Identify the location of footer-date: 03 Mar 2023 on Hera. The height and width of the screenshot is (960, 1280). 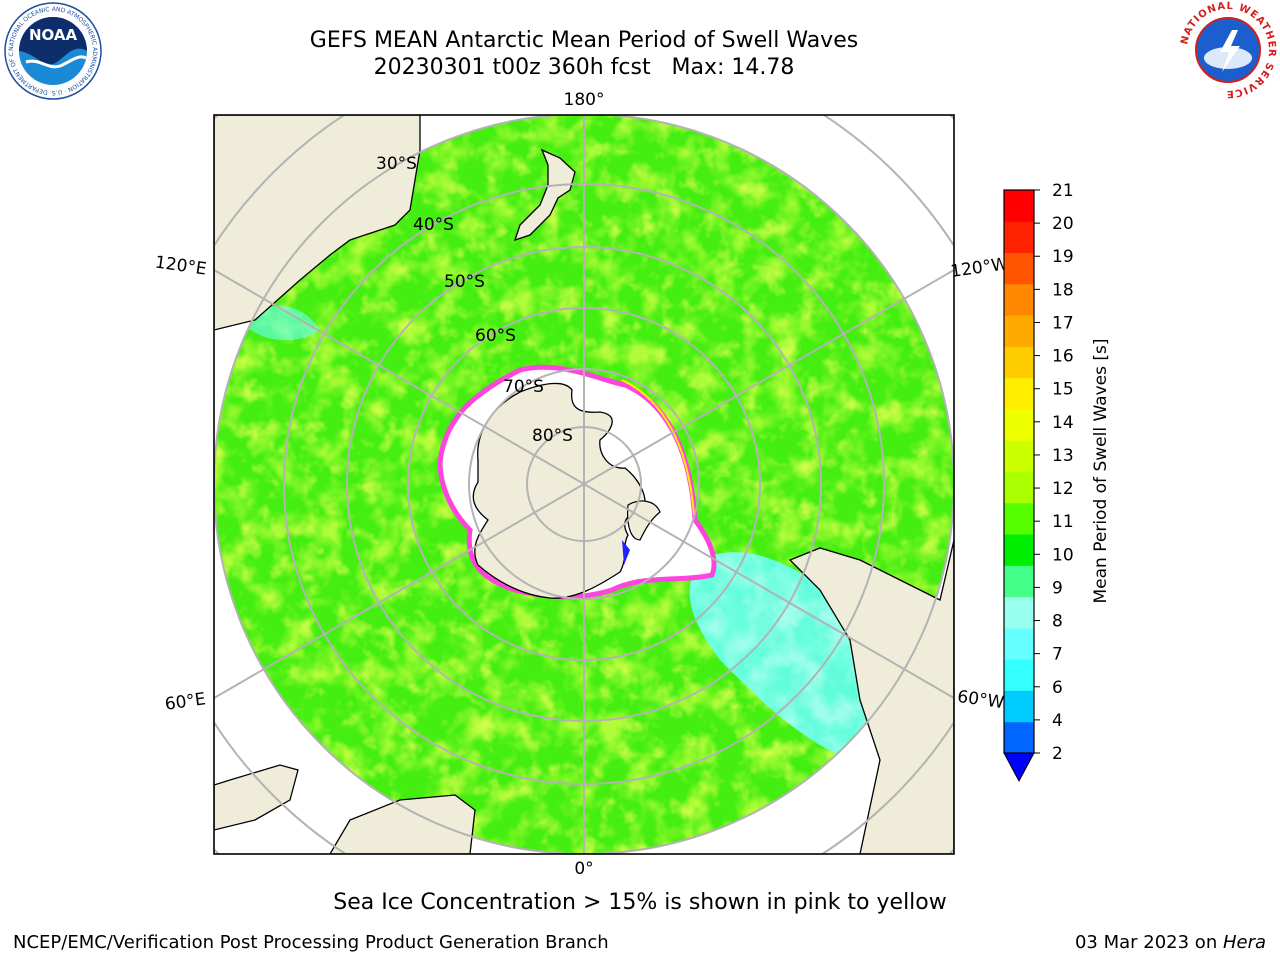
(1170, 942).